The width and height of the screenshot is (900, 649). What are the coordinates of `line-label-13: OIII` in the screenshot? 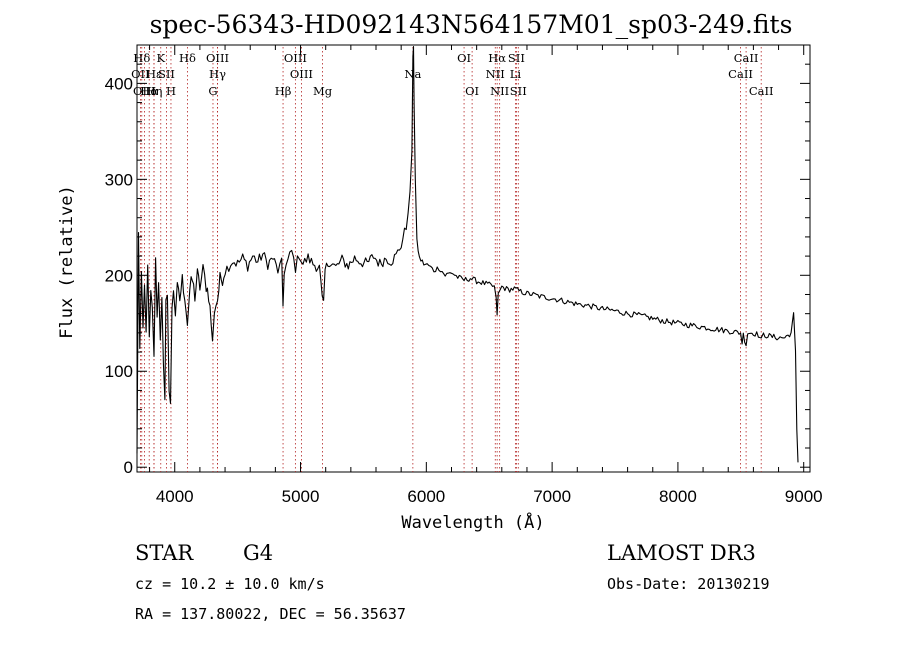 It's located at (295, 58).